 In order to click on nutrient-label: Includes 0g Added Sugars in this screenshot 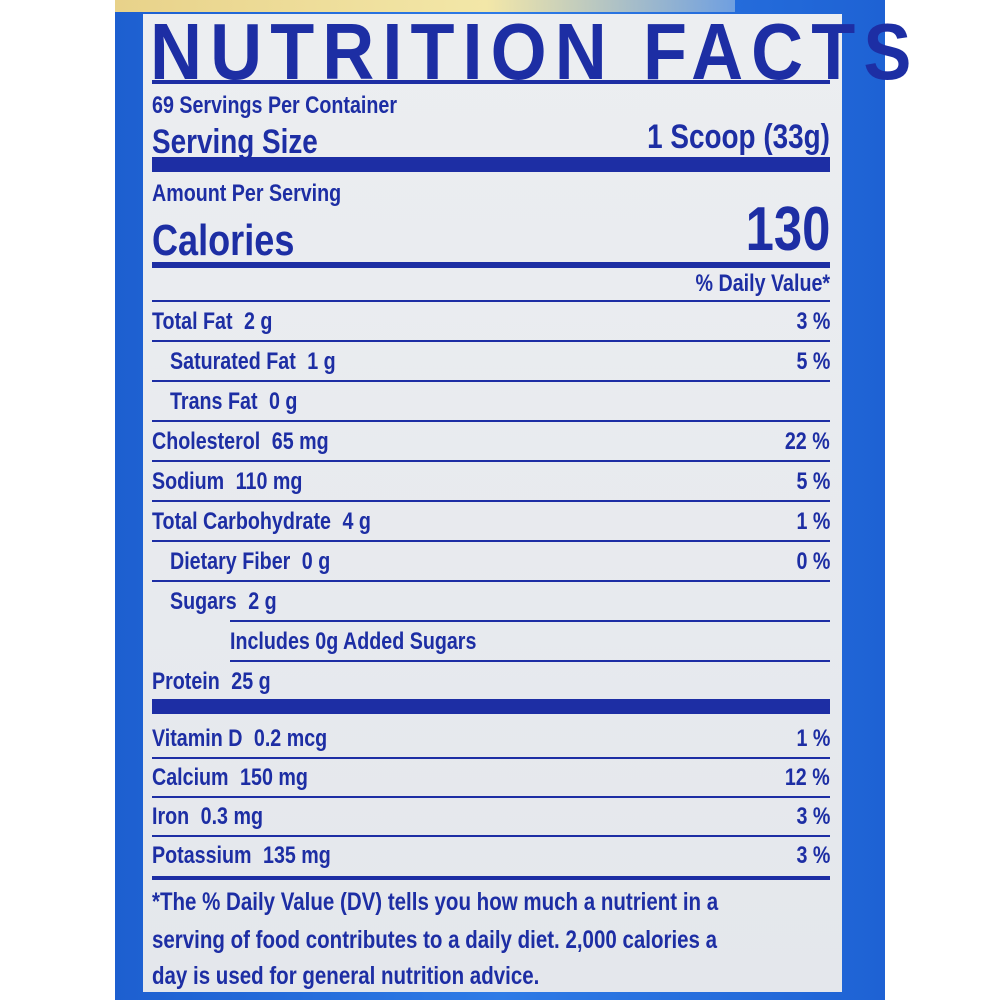, I will do `click(353, 641)`.